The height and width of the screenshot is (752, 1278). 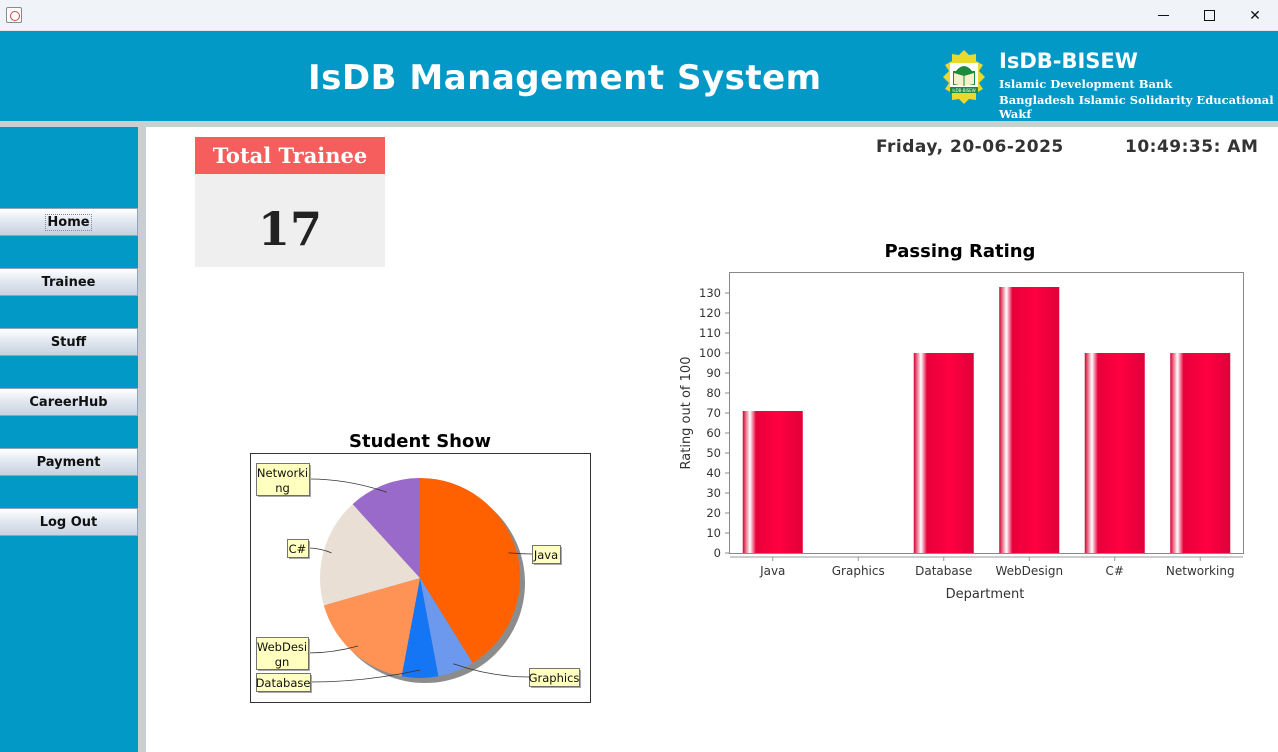 I want to click on pie-slice-csharp, so click(x=370, y=555).